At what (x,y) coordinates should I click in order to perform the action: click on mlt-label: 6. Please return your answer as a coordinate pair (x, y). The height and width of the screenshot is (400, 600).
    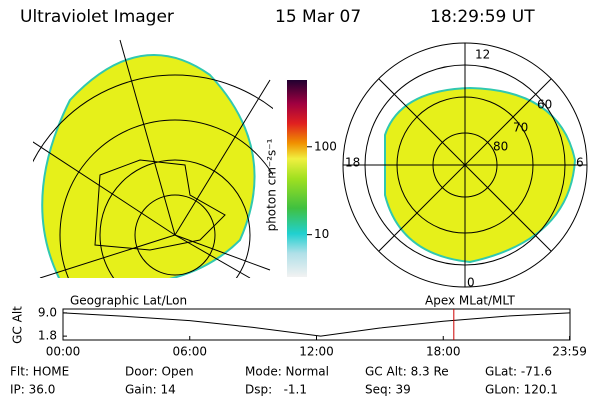
    Looking at the image, I should click on (580, 163).